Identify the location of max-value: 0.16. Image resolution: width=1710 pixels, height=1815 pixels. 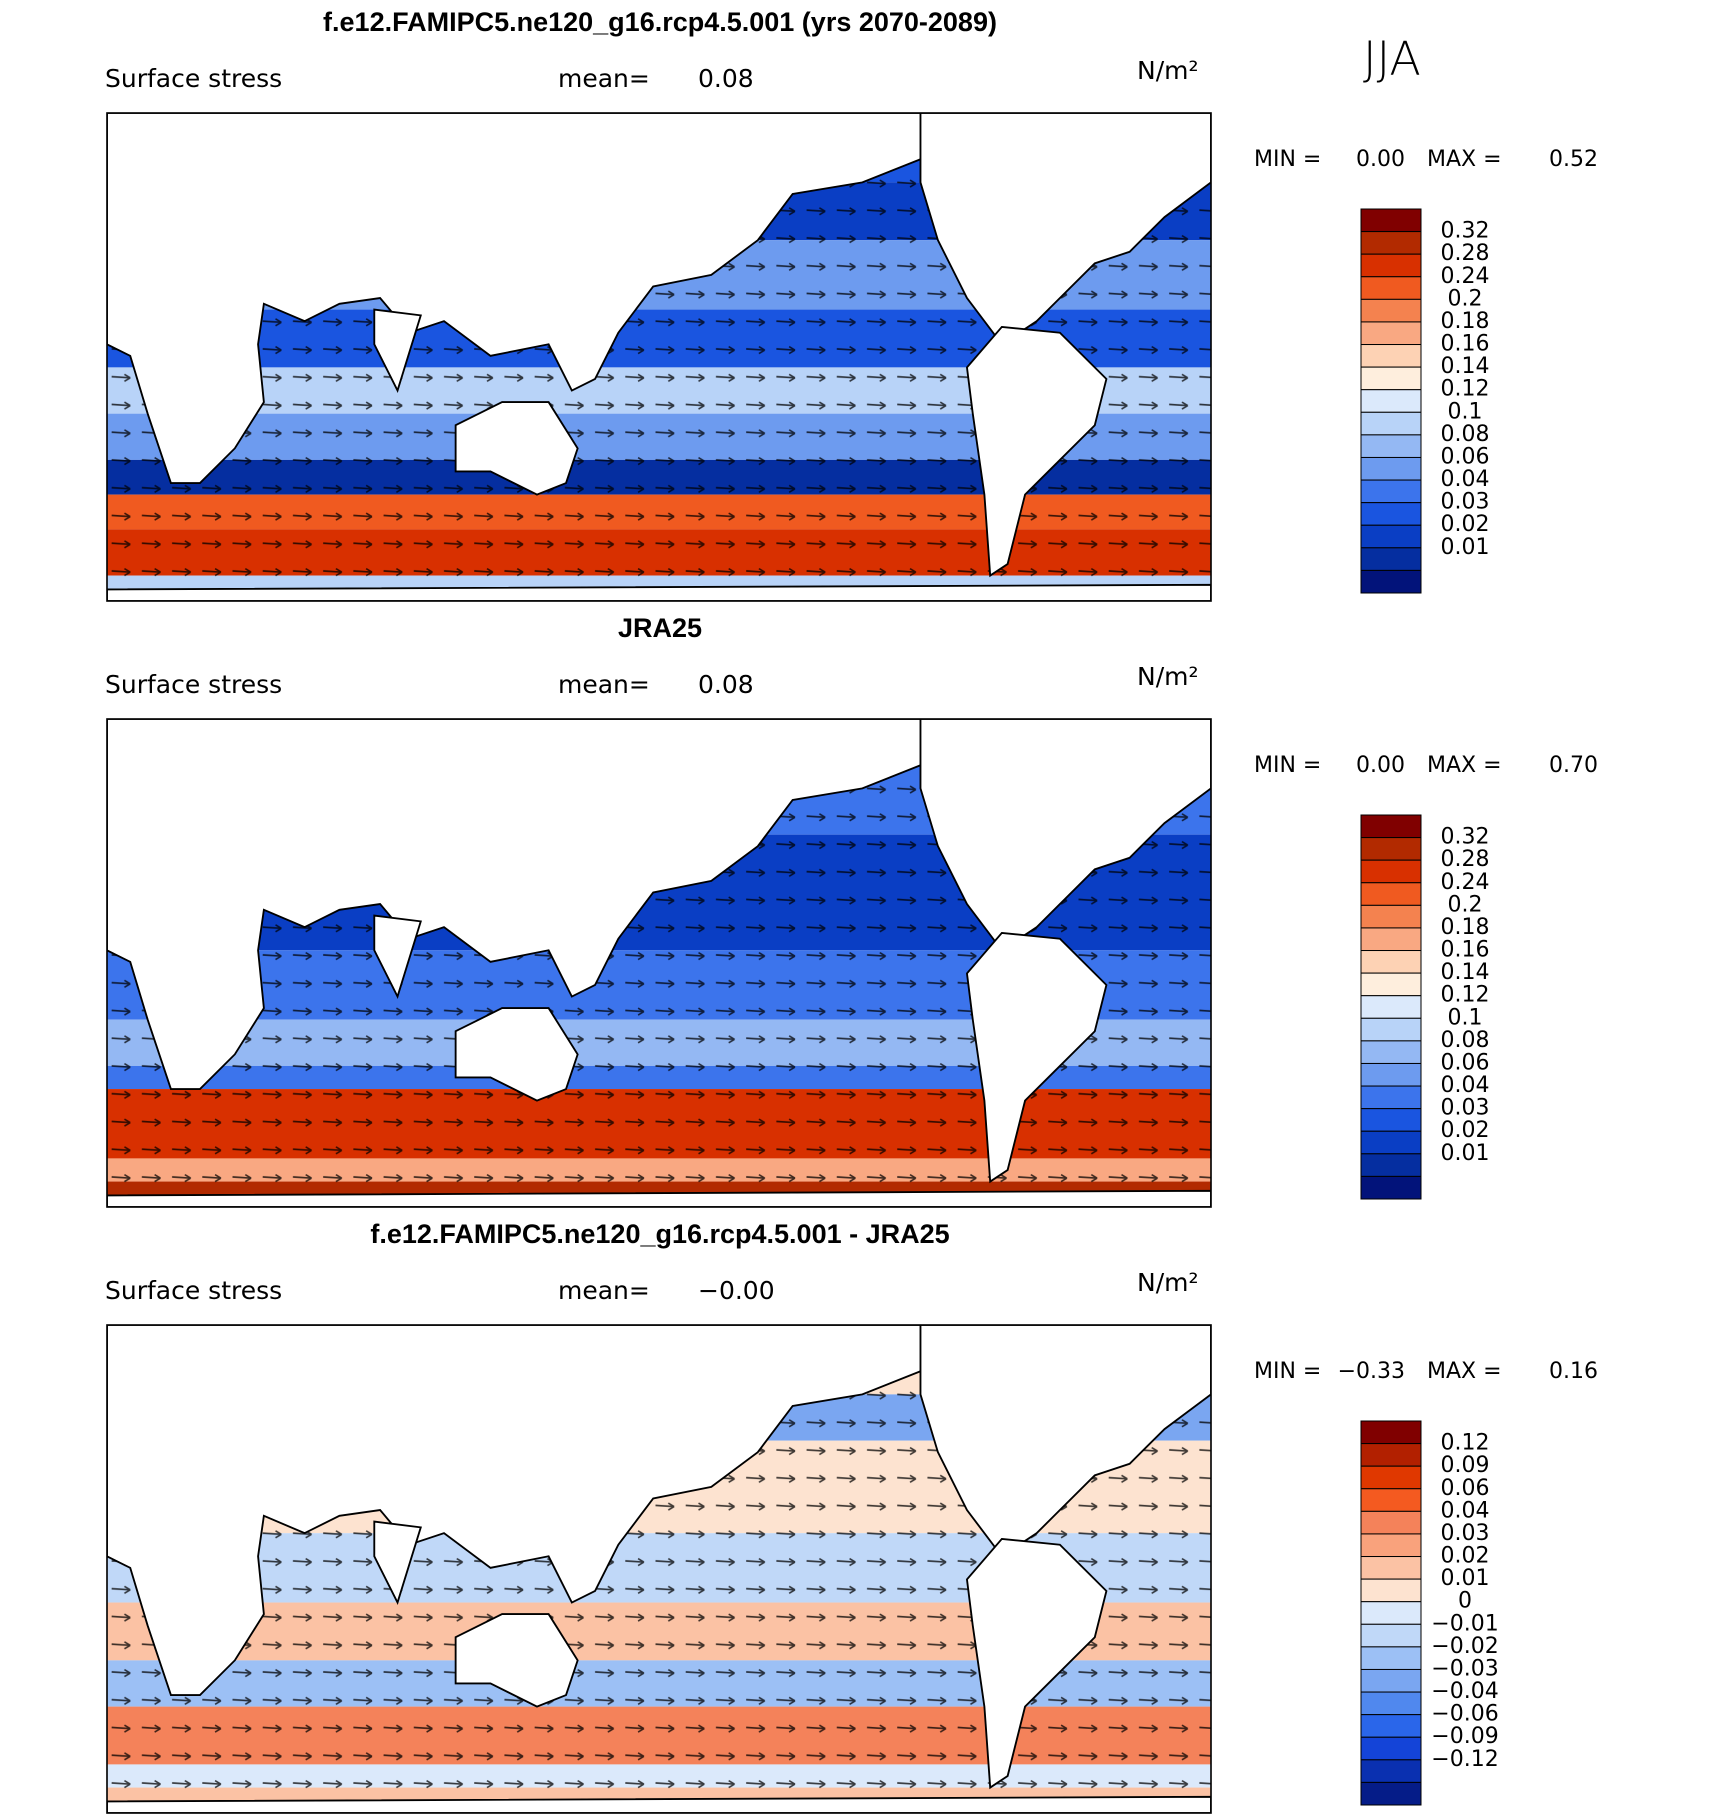
(1573, 1371).